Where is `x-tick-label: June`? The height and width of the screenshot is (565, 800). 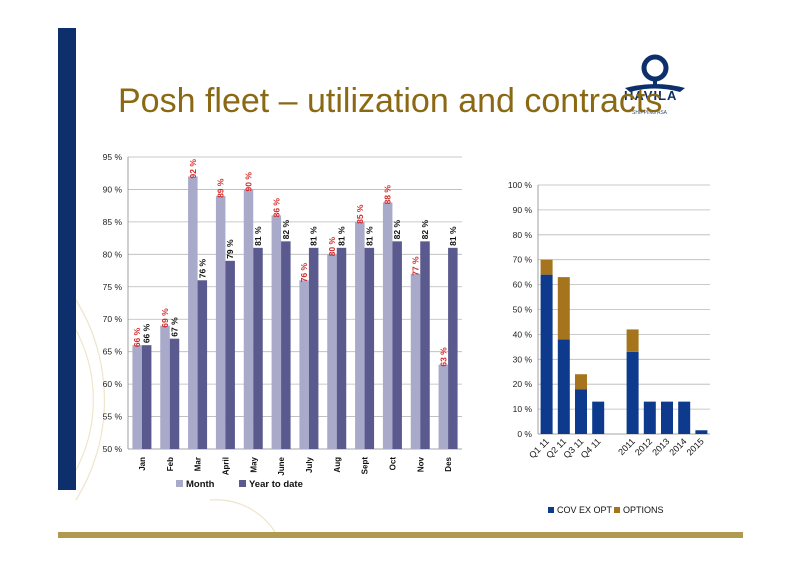
x-tick-label: June is located at coordinates (281, 465).